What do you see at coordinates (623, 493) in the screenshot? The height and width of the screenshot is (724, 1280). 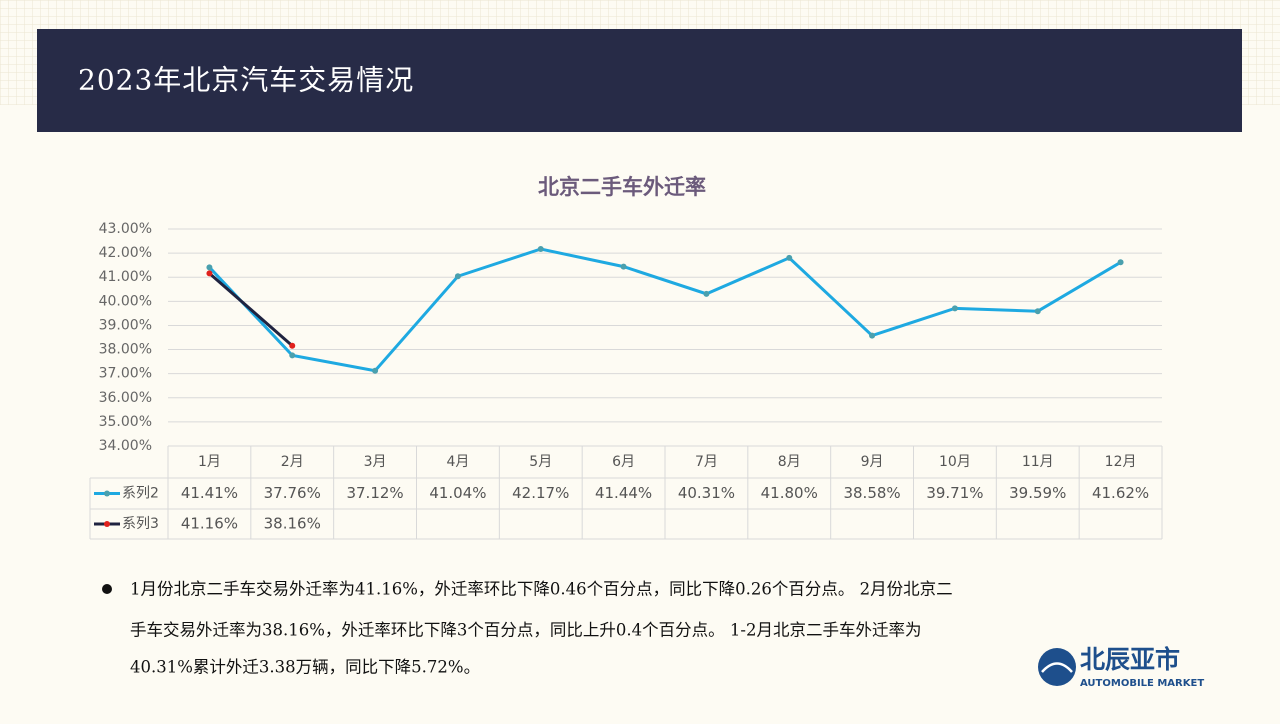 I see `table-value: 41.44%` at bounding box center [623, 493].